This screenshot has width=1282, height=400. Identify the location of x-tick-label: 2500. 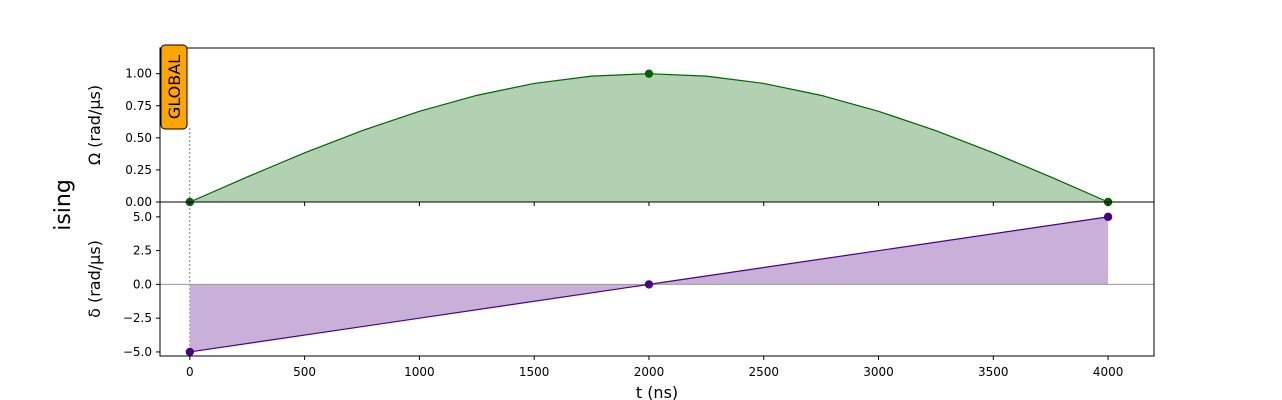
(763, 372).